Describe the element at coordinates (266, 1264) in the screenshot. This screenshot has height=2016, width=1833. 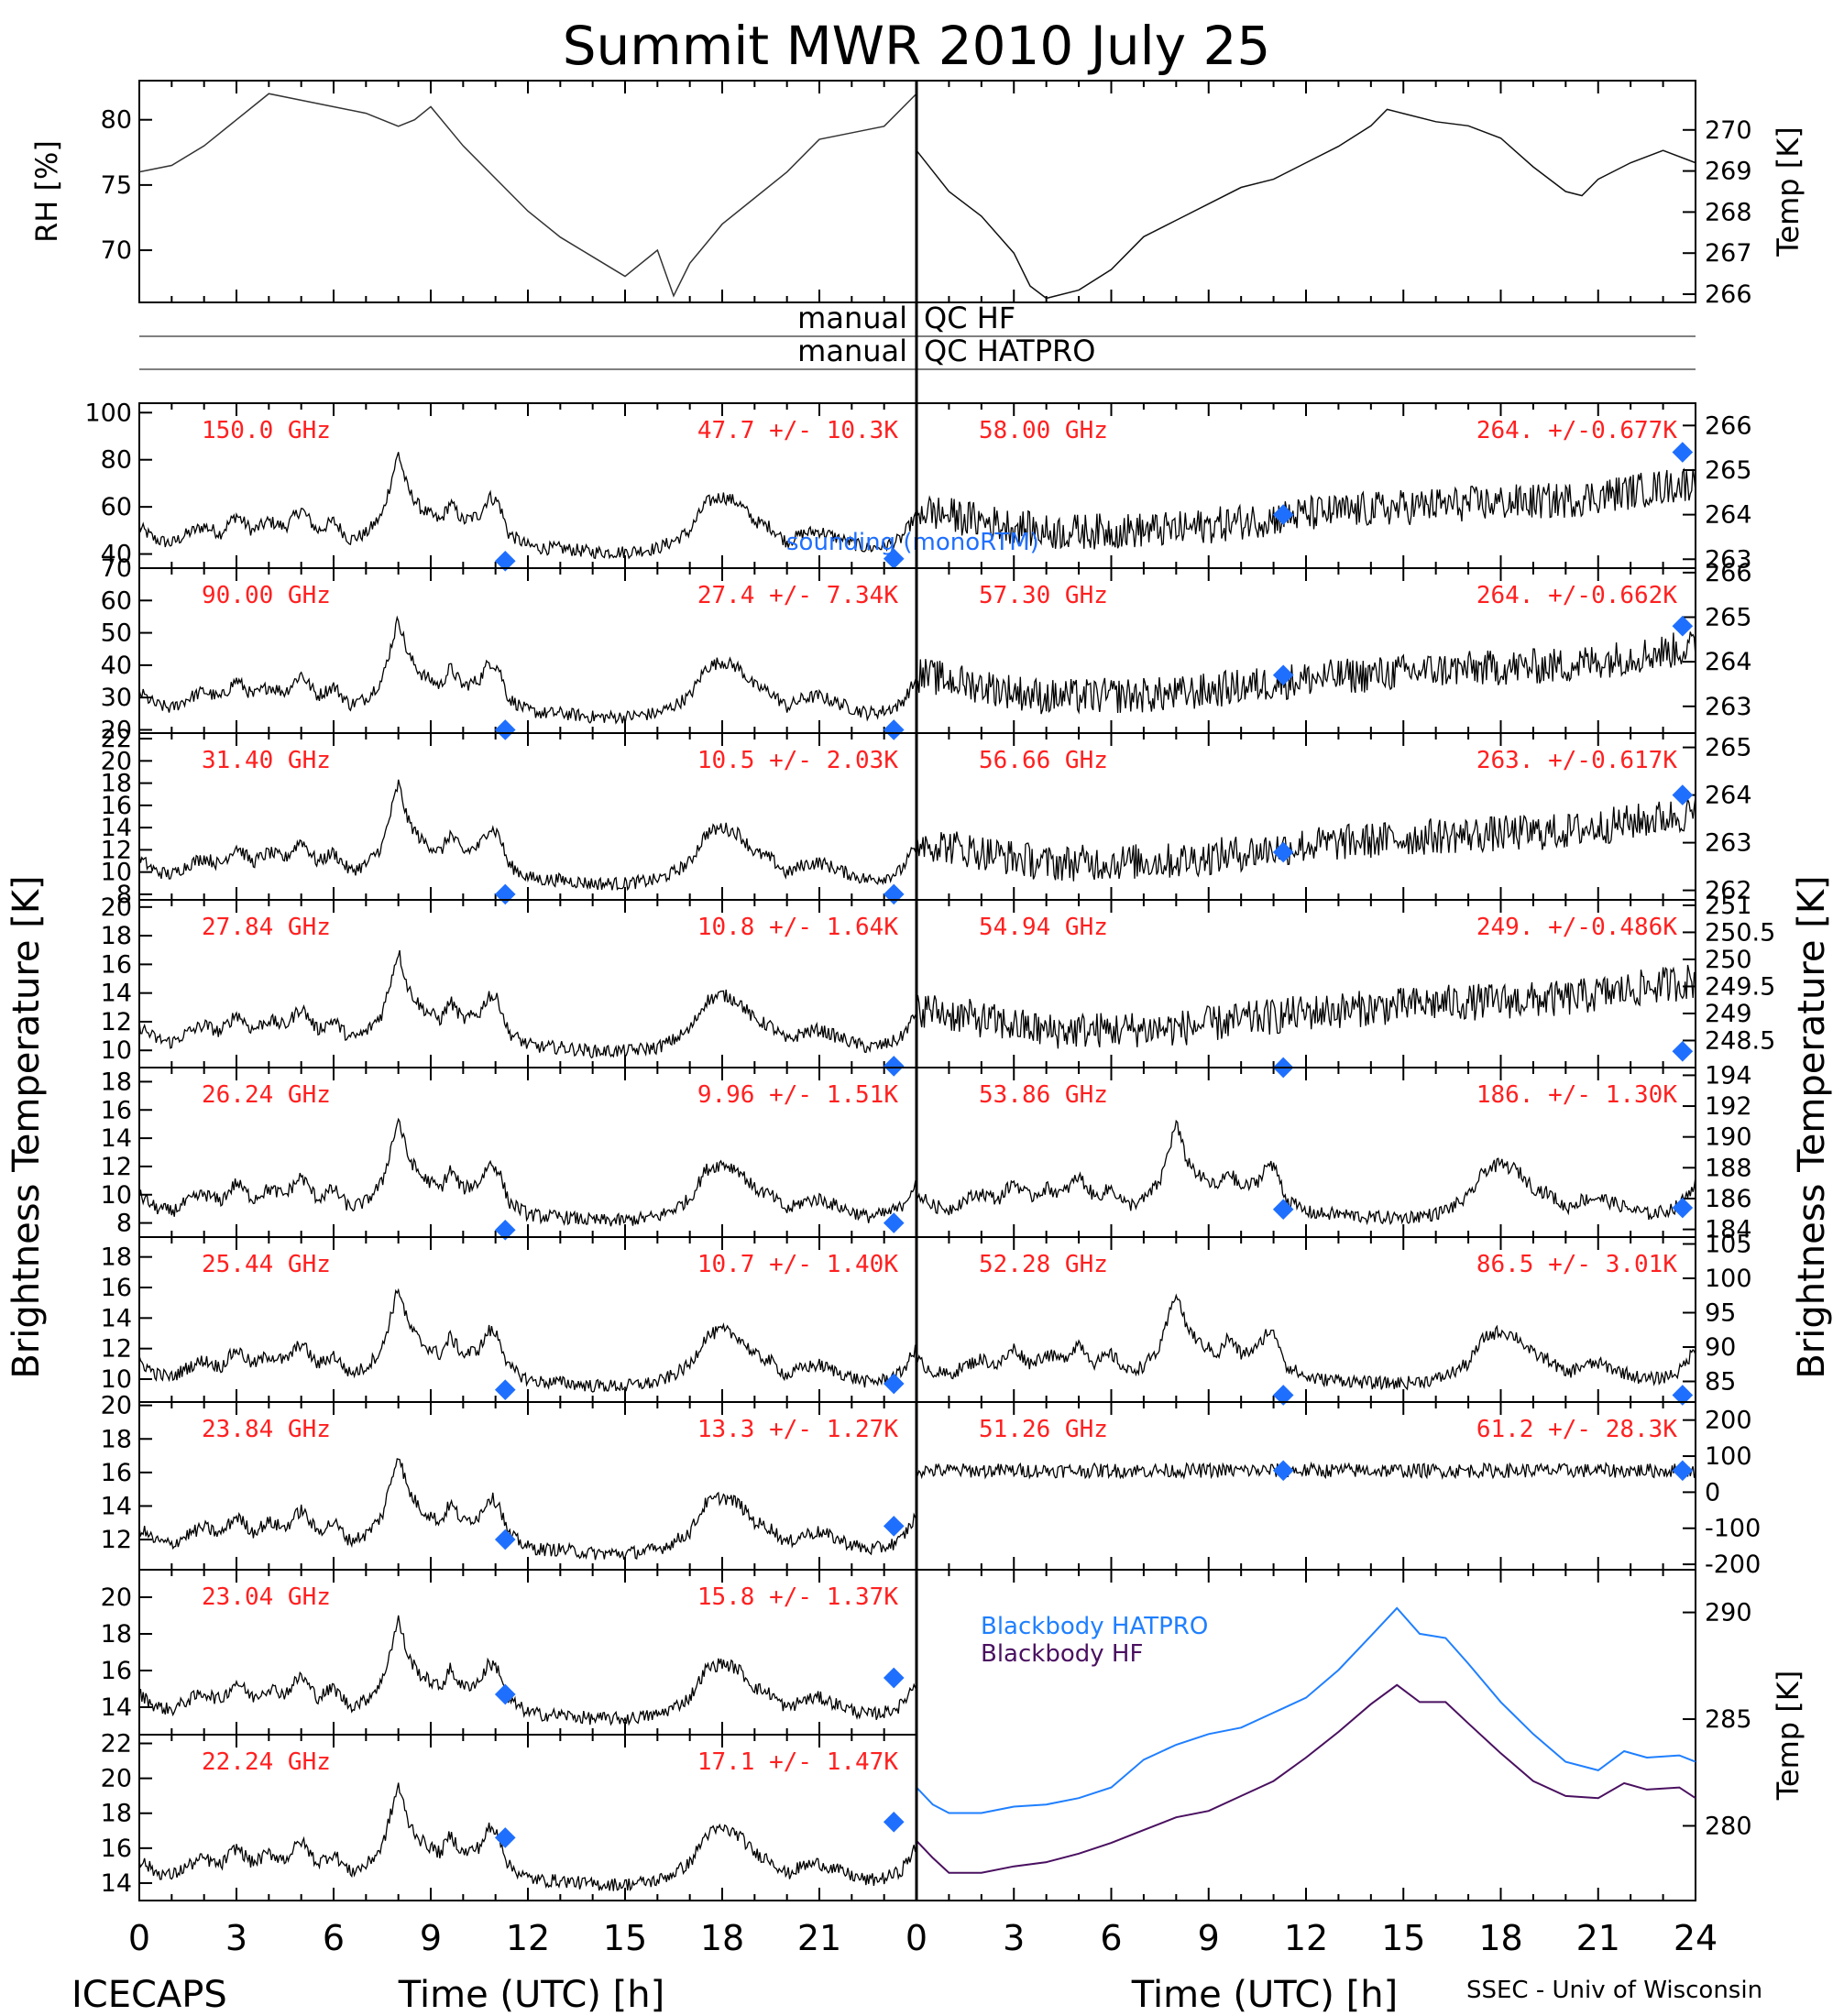
I see `channel-label: 25.44 GHz` at that location.